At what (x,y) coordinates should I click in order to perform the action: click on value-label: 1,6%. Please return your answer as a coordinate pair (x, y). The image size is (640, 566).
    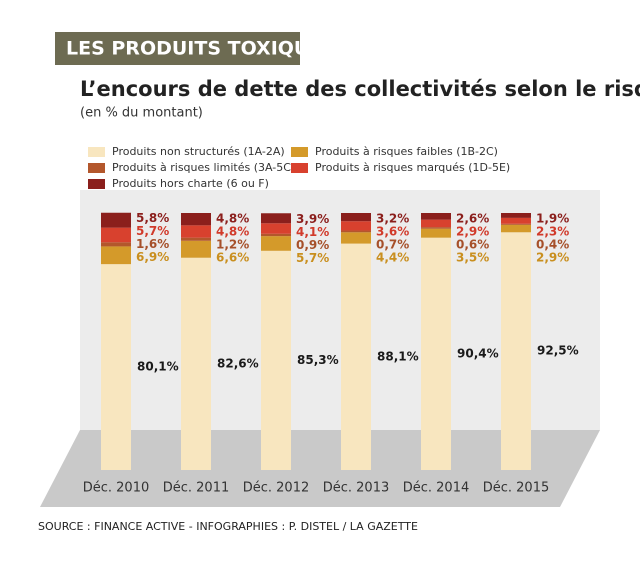
    Looking at the image, I should click on (152, 244).